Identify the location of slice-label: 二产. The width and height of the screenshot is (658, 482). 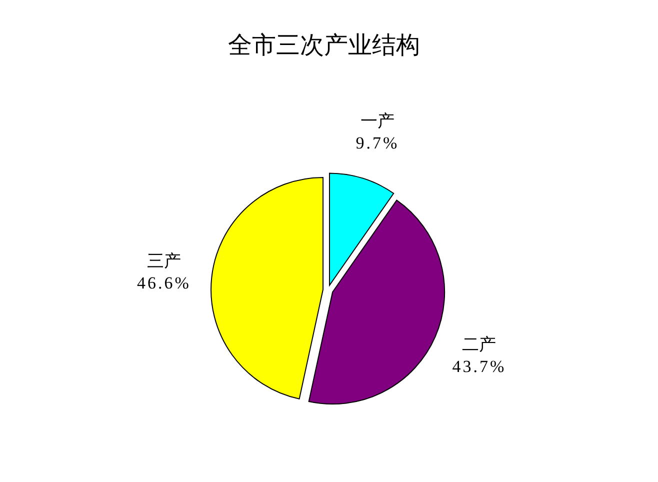
(479, 344).